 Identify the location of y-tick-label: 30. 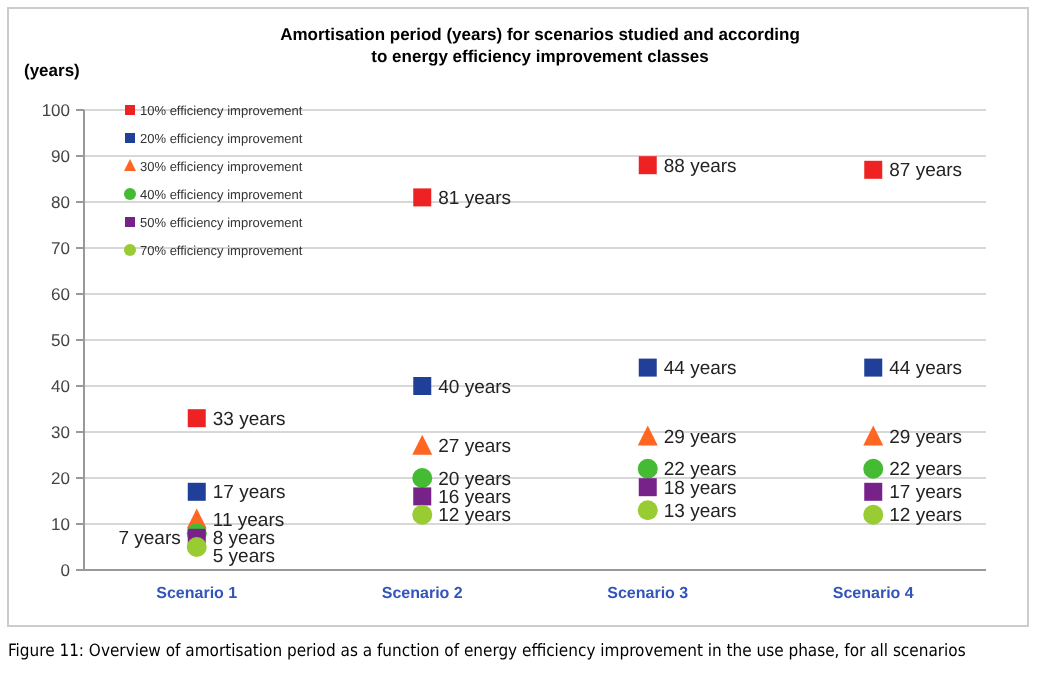
(61, 431).